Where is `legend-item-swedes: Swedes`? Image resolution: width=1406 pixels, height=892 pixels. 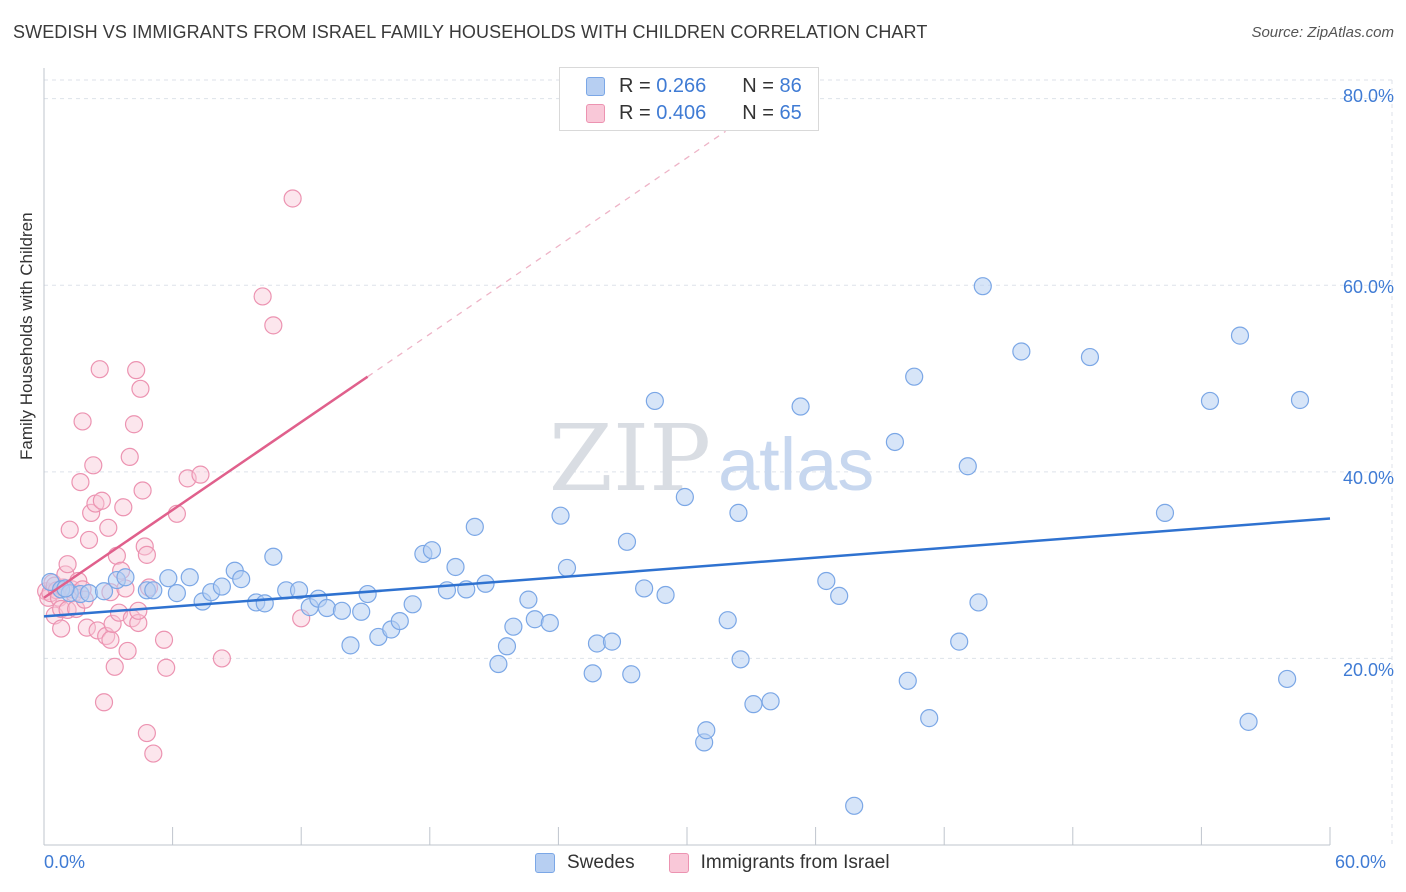
legend-item-swedes: Swedes is located at coordinates (585, 863).